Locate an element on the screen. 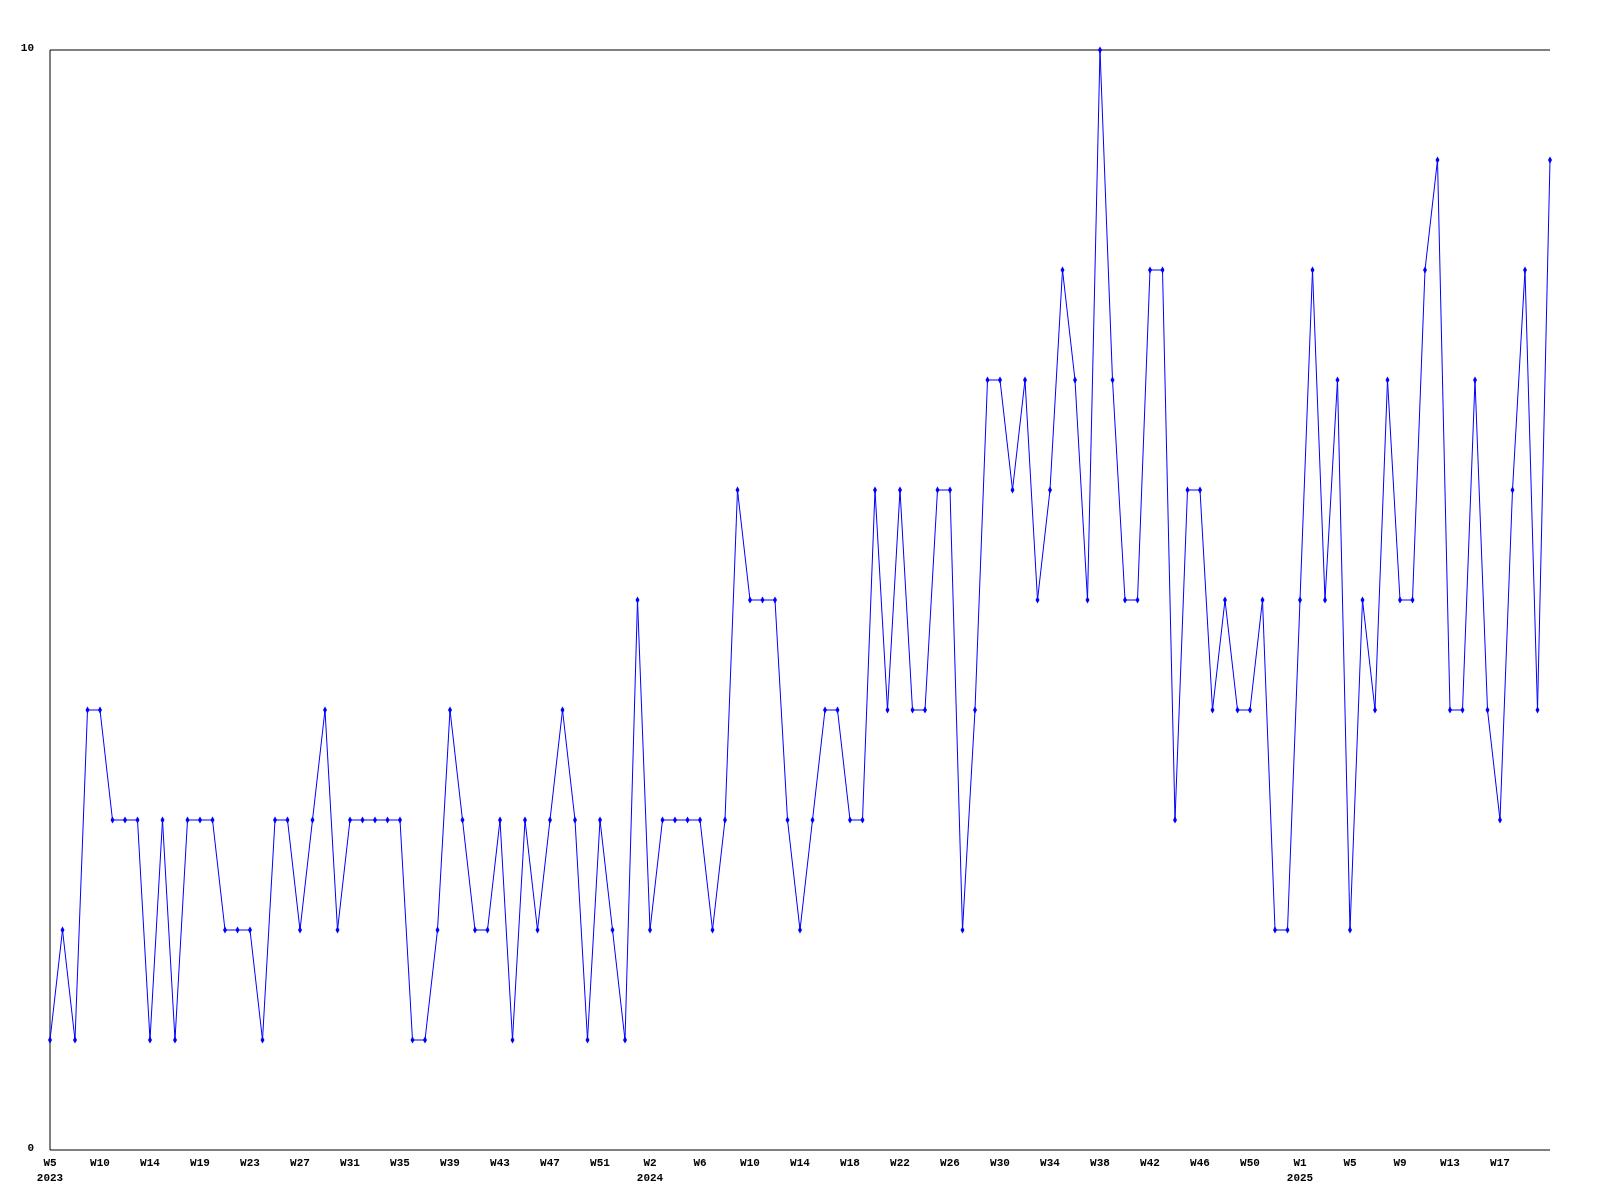 This screenshot has height=1200, width=1600. x-tick-label: W22 is located at coordinates (900, 1163).